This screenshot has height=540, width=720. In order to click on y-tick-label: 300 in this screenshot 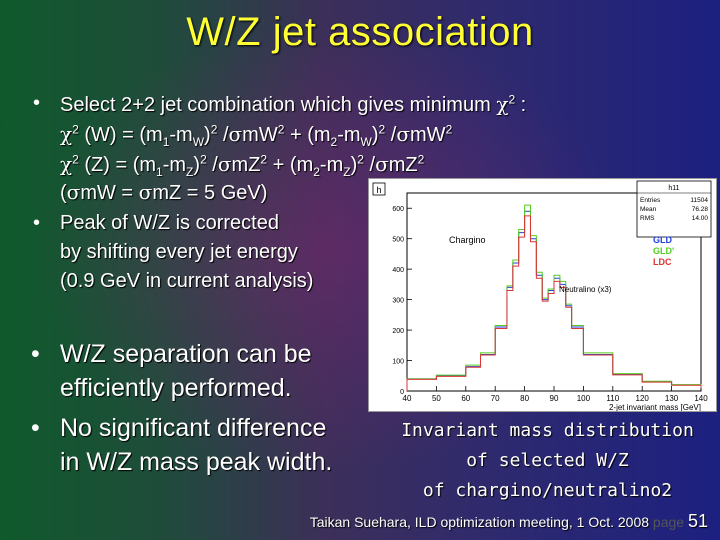, I will do `click(398, 301)`.